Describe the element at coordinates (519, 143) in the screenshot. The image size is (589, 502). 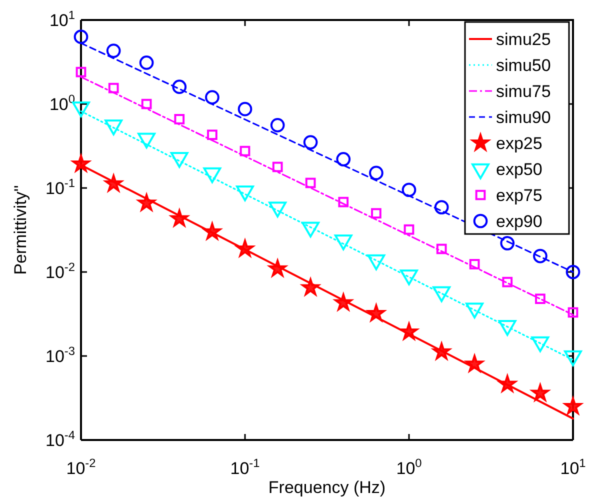
I see `legend-label: exp25` at that location.